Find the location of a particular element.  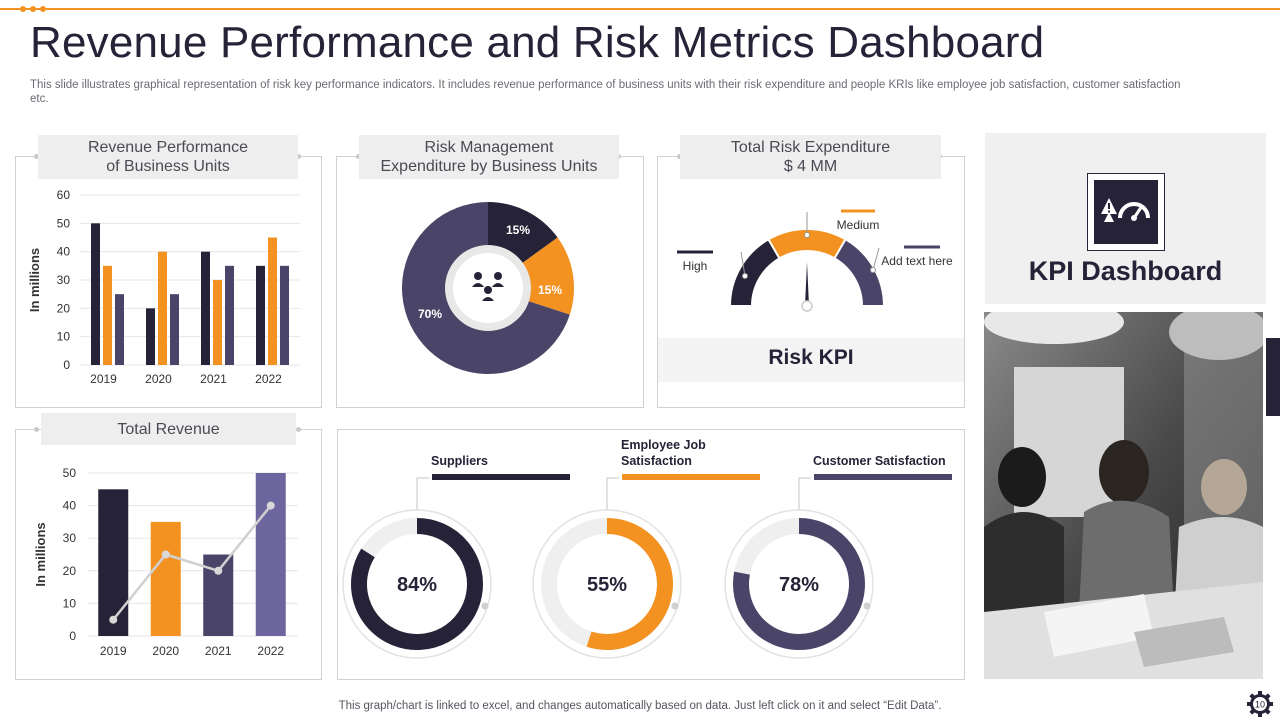

warning-speedometer-icon is located at coordinates (1126, 212).